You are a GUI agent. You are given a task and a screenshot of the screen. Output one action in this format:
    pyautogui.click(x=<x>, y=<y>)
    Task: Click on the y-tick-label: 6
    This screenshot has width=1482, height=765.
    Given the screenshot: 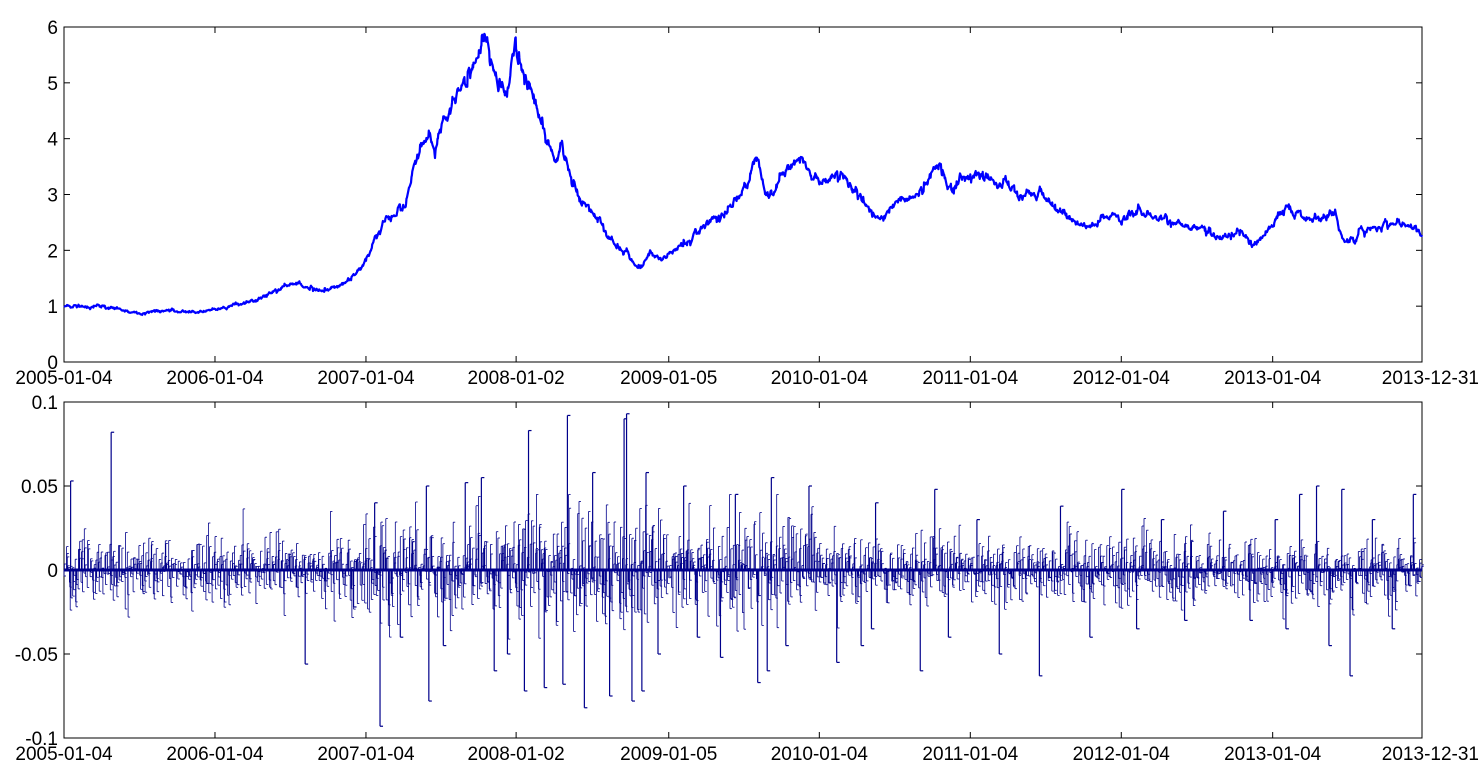 What is the action you would take?
    pyautogui.click(x=52, y=28)
    